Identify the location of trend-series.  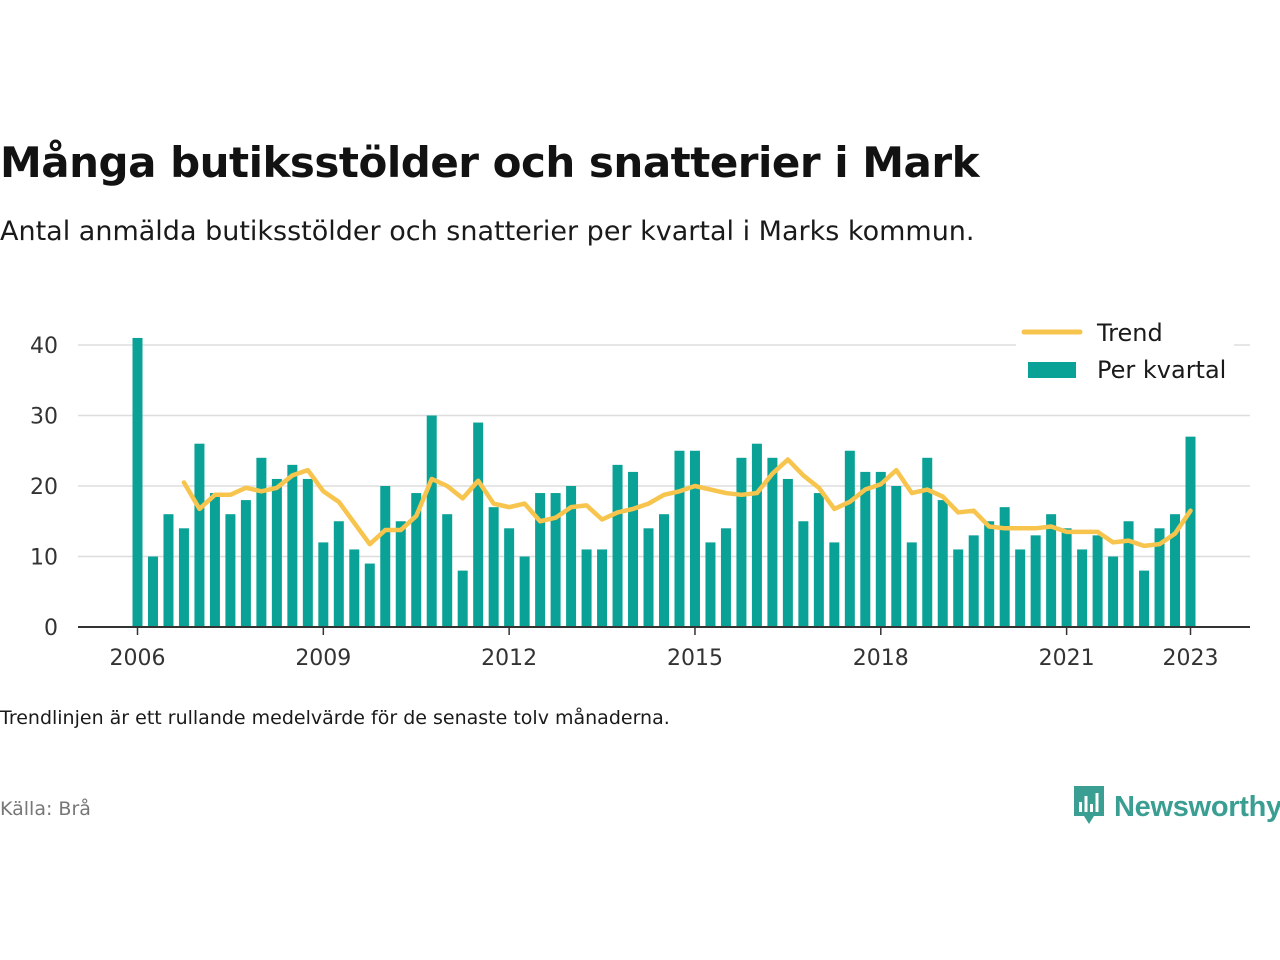
(687, 503).